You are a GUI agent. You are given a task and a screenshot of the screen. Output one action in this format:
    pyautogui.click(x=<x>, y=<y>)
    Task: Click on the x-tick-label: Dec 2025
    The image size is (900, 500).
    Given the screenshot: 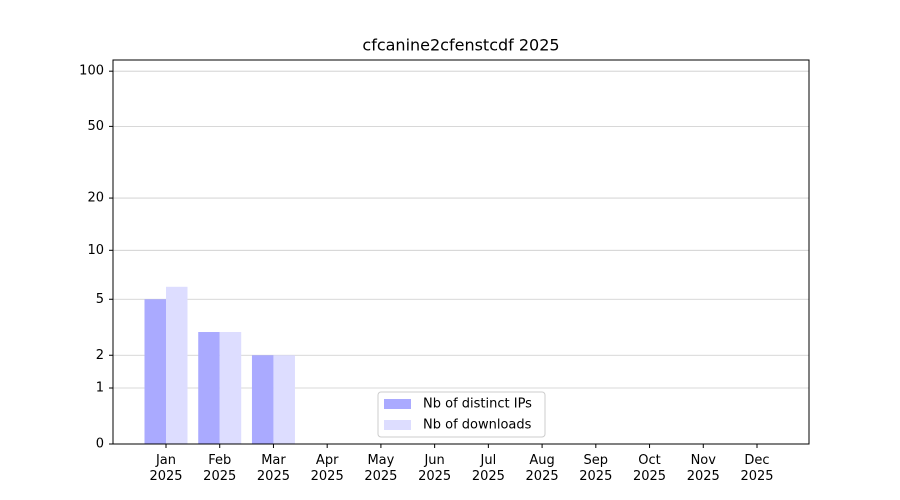 What is the action you would take?
    pyautogui.click(x=757, y=468)
    